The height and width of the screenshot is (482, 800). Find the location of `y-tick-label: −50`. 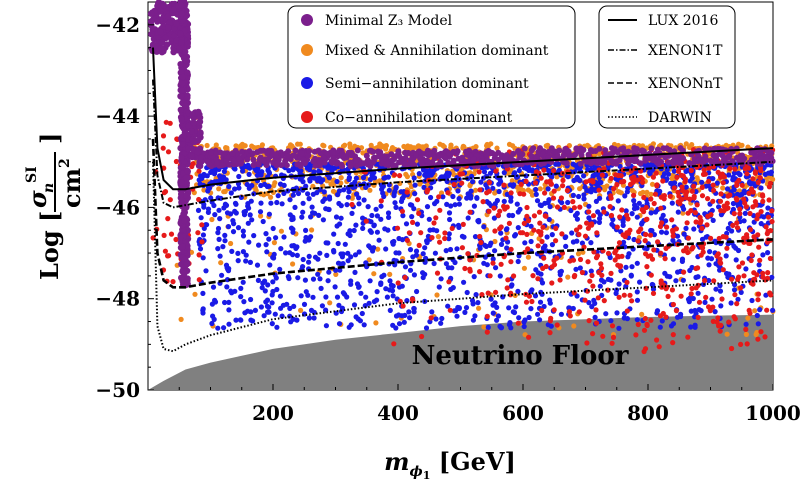

y-tick-label: −50 is located at coordinates (117, 390).